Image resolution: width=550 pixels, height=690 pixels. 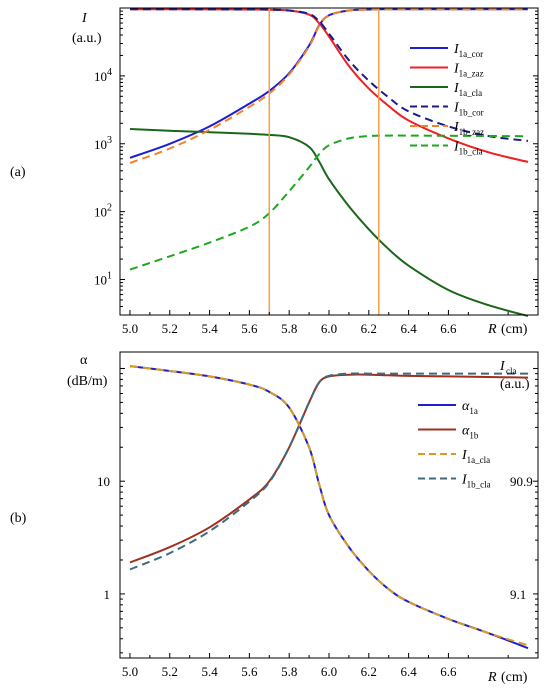 I want to click on y-tick-label: 10⁴, so click(x=103, y=75).